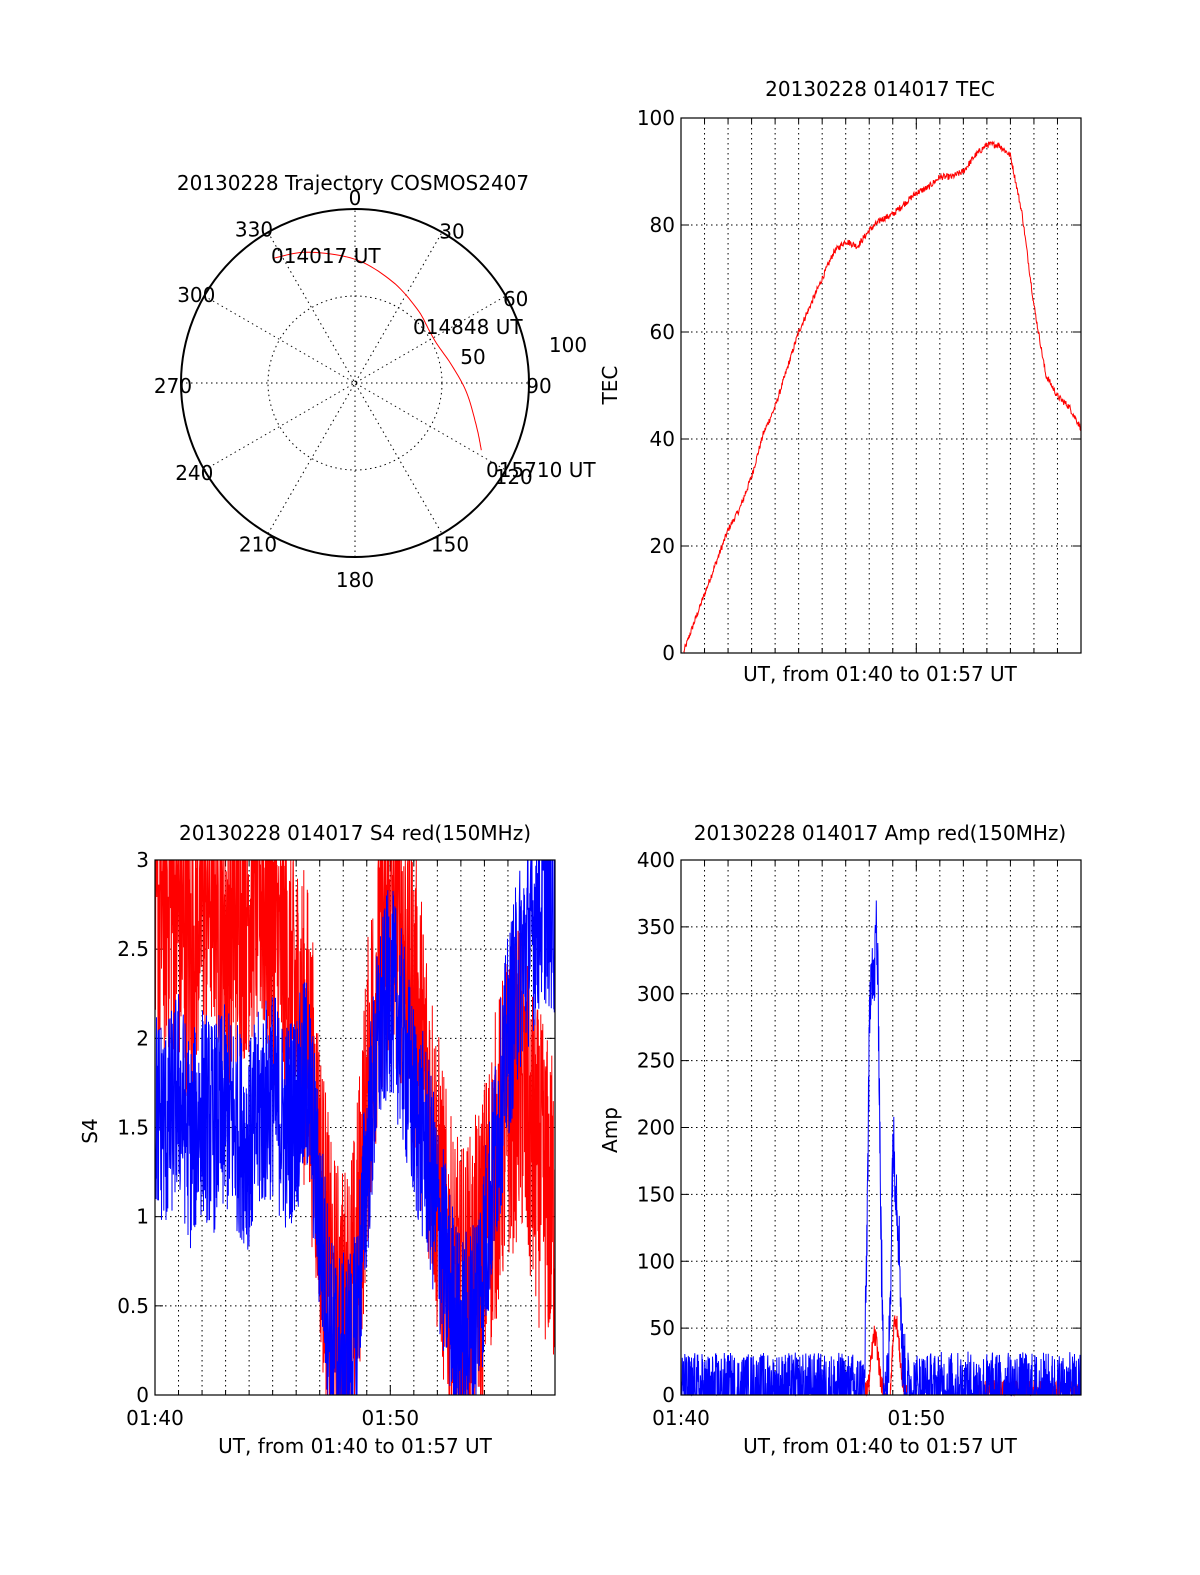 This screenshot has width=1200, height=1575. I want to click on y-tick-label: 400, so click(656, 860).